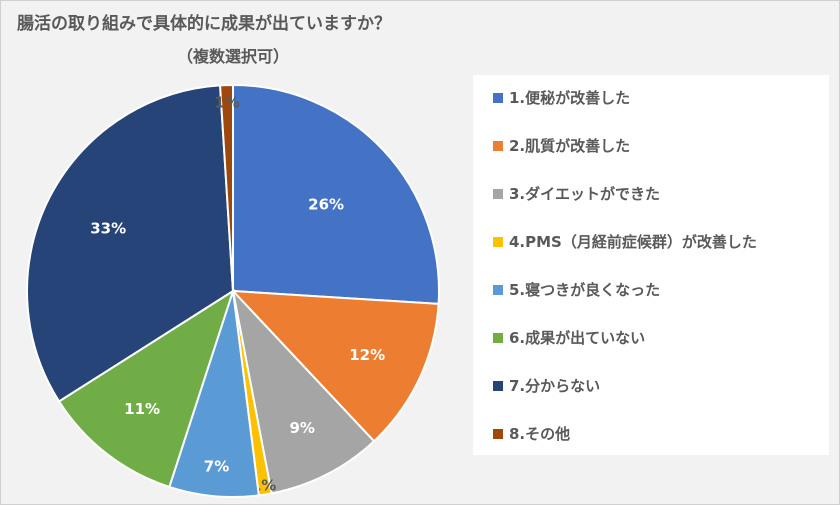  What do you see at coordinates (577, 338) in the screenshot?
I see `legend-label-6: 6.成果が出ていない` at bounding box center [577, 338].